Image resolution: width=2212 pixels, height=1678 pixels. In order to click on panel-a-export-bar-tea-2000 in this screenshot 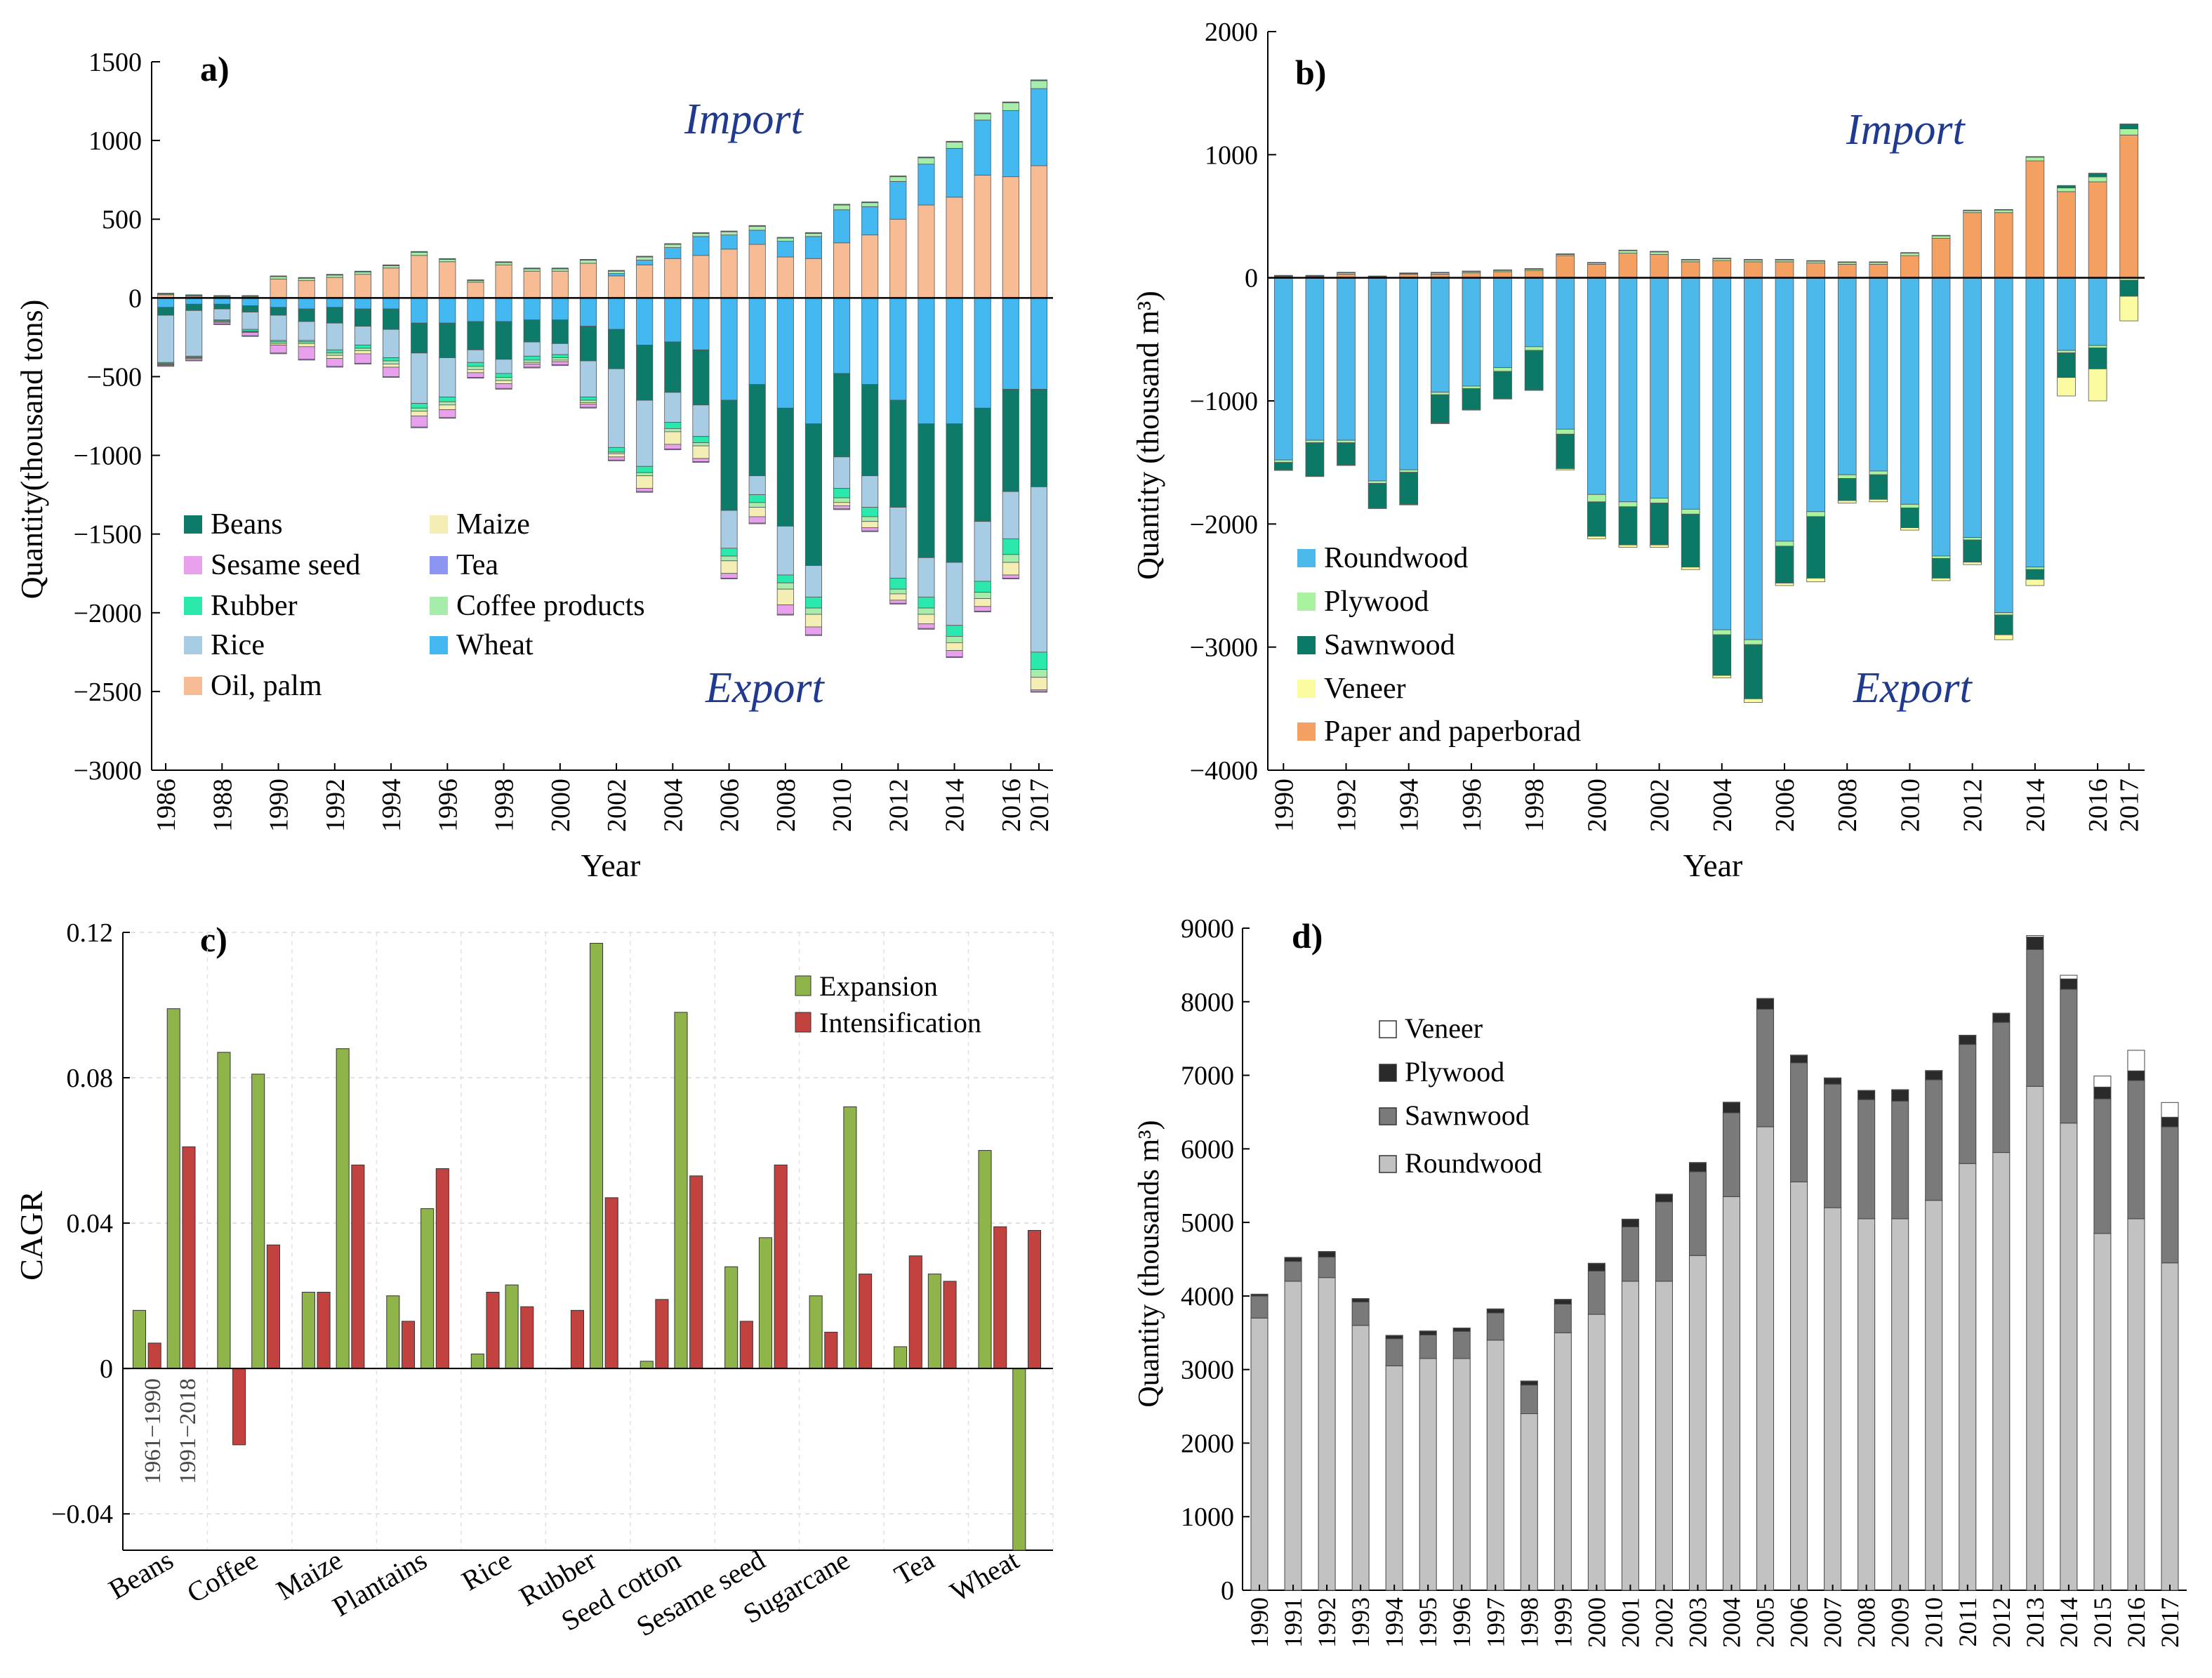, I will do `click(560, 365)`.